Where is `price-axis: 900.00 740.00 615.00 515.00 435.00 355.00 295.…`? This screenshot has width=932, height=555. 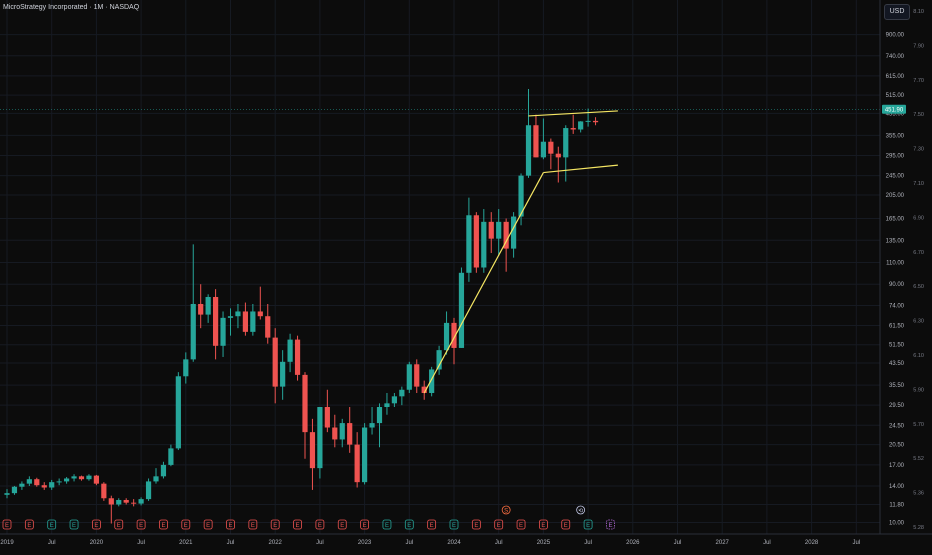 price-axis: 900.00 740.00 615.00 515.00 435.00 355.00 295.… is located at coordinates (895, 280).